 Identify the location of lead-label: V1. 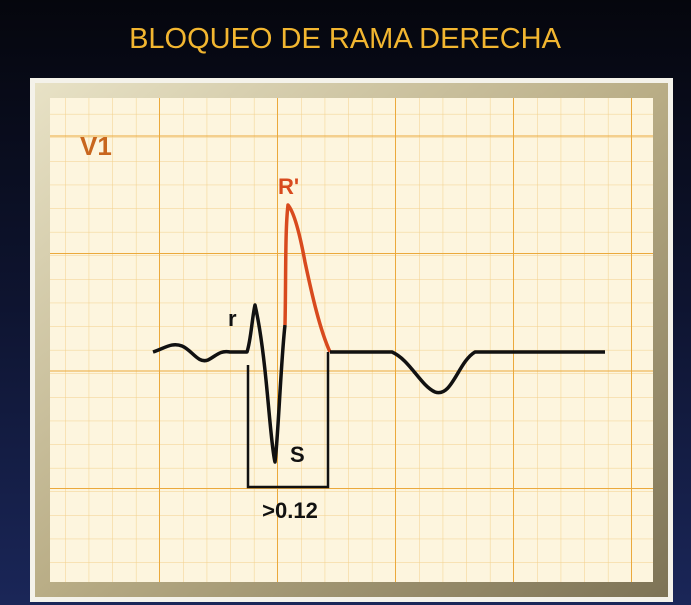
(96, 146).